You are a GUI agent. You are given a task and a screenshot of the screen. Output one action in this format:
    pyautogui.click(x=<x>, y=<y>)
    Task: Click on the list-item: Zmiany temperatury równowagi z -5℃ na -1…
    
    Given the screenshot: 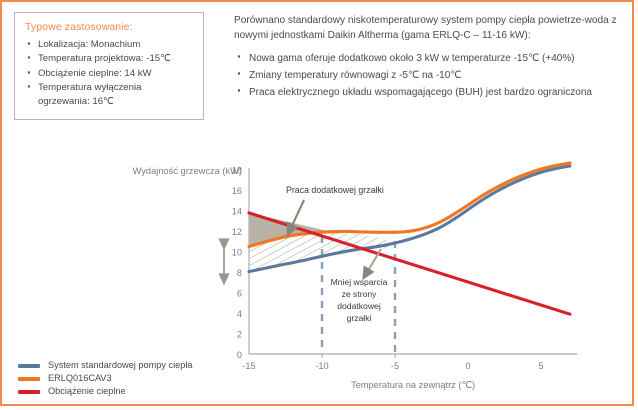 What is the action you would take?
    pyautogui.click(x=430, y=74)
    